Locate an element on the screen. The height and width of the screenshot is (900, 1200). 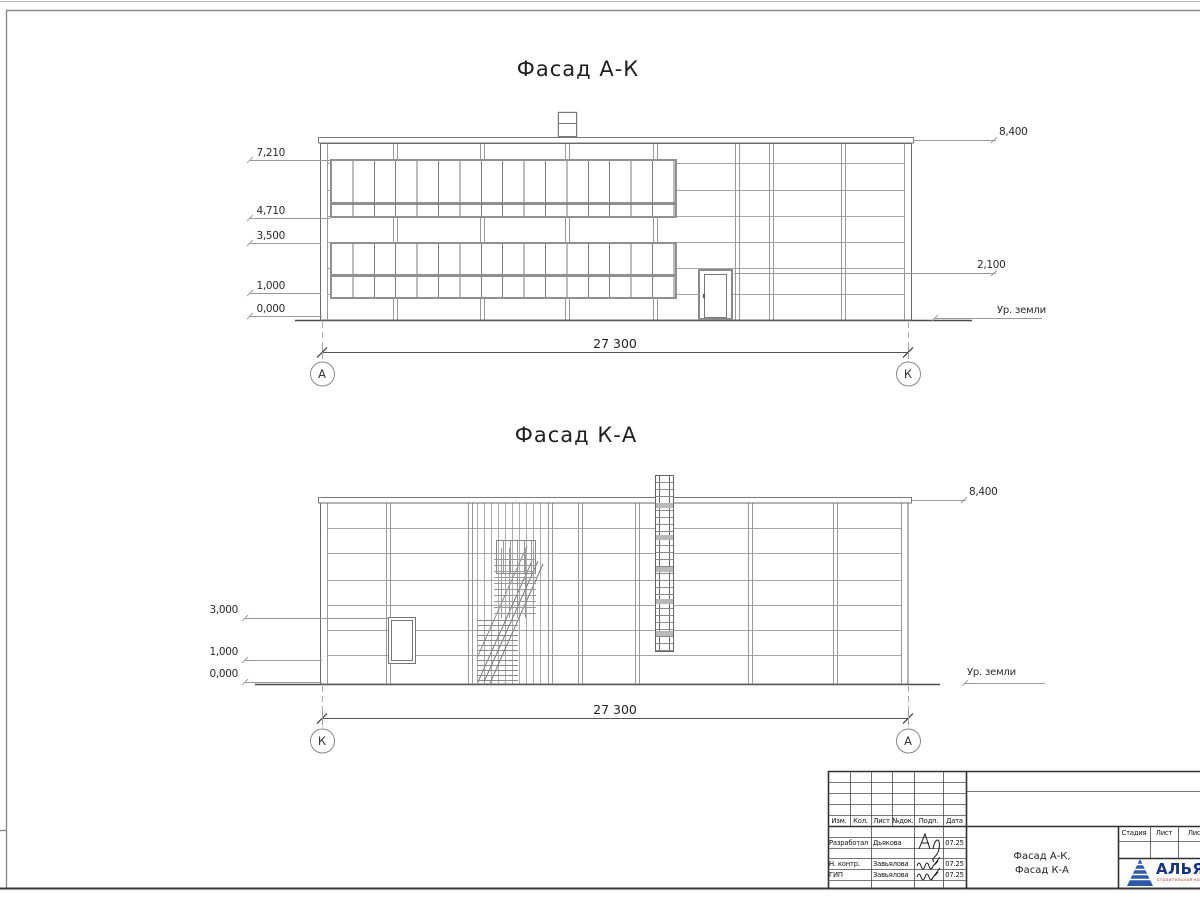
elev-mark: 2,100 is located at coordinates (991, 265).